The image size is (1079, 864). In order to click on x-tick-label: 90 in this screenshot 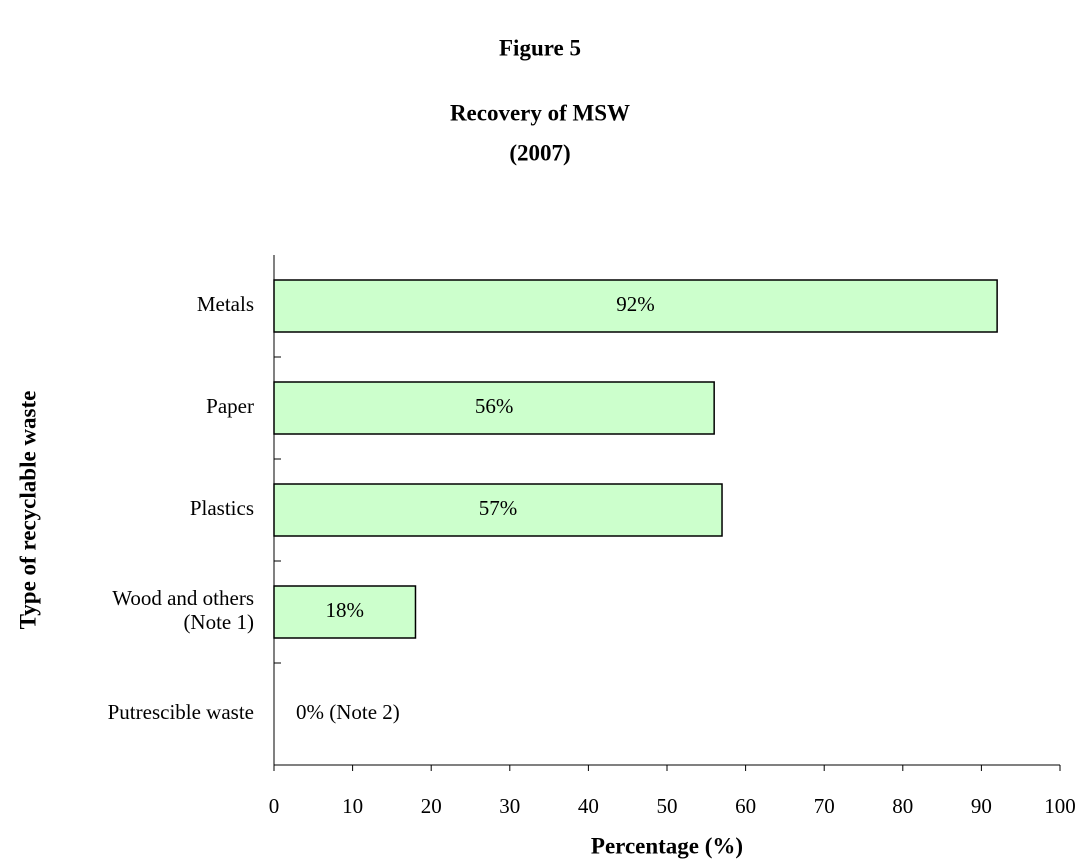, I will do `click(981, 806)`.